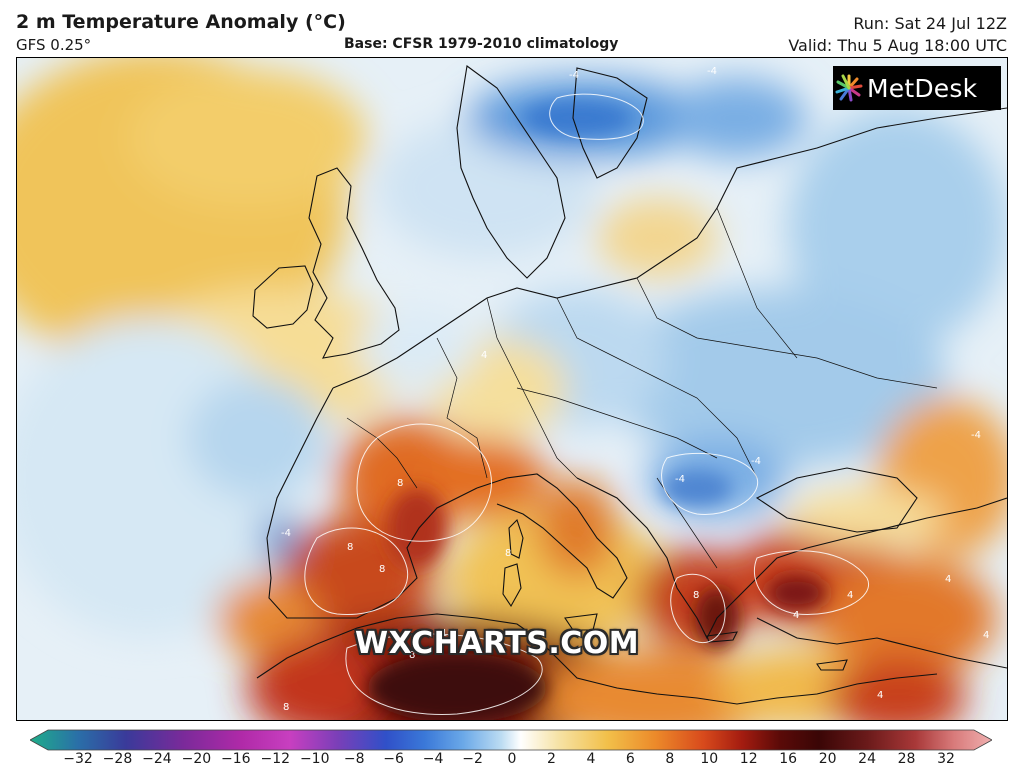  I want to click on colorbar-tick-label: −32, so click(78, 759).